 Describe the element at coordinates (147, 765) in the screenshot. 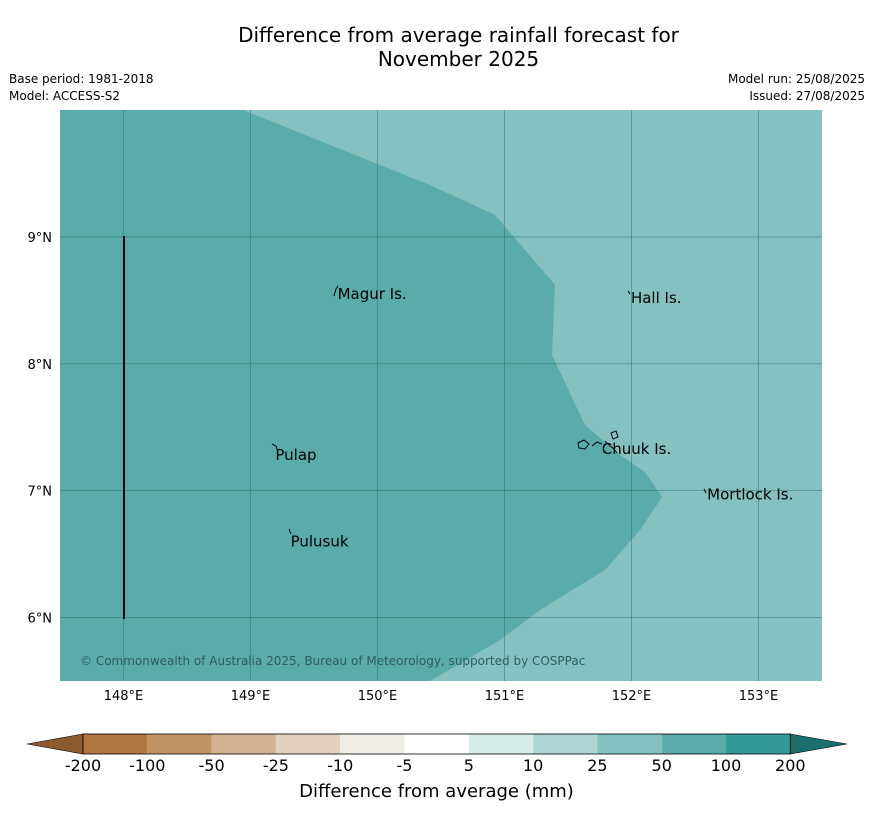

I see `colorbar-tick-label: -100` at that location.